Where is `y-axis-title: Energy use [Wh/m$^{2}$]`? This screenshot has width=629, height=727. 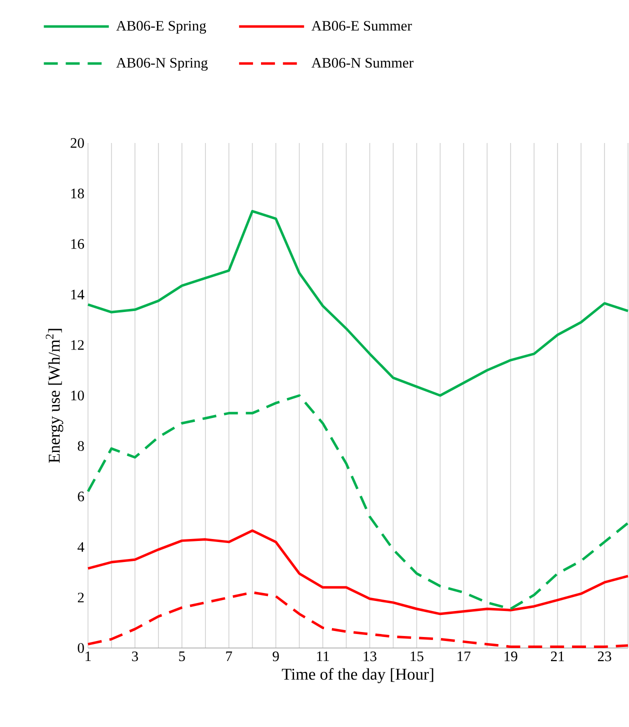 y-axis-title: Energy use [Wh/m$^{2}$] is located at coordinates (55, 395).